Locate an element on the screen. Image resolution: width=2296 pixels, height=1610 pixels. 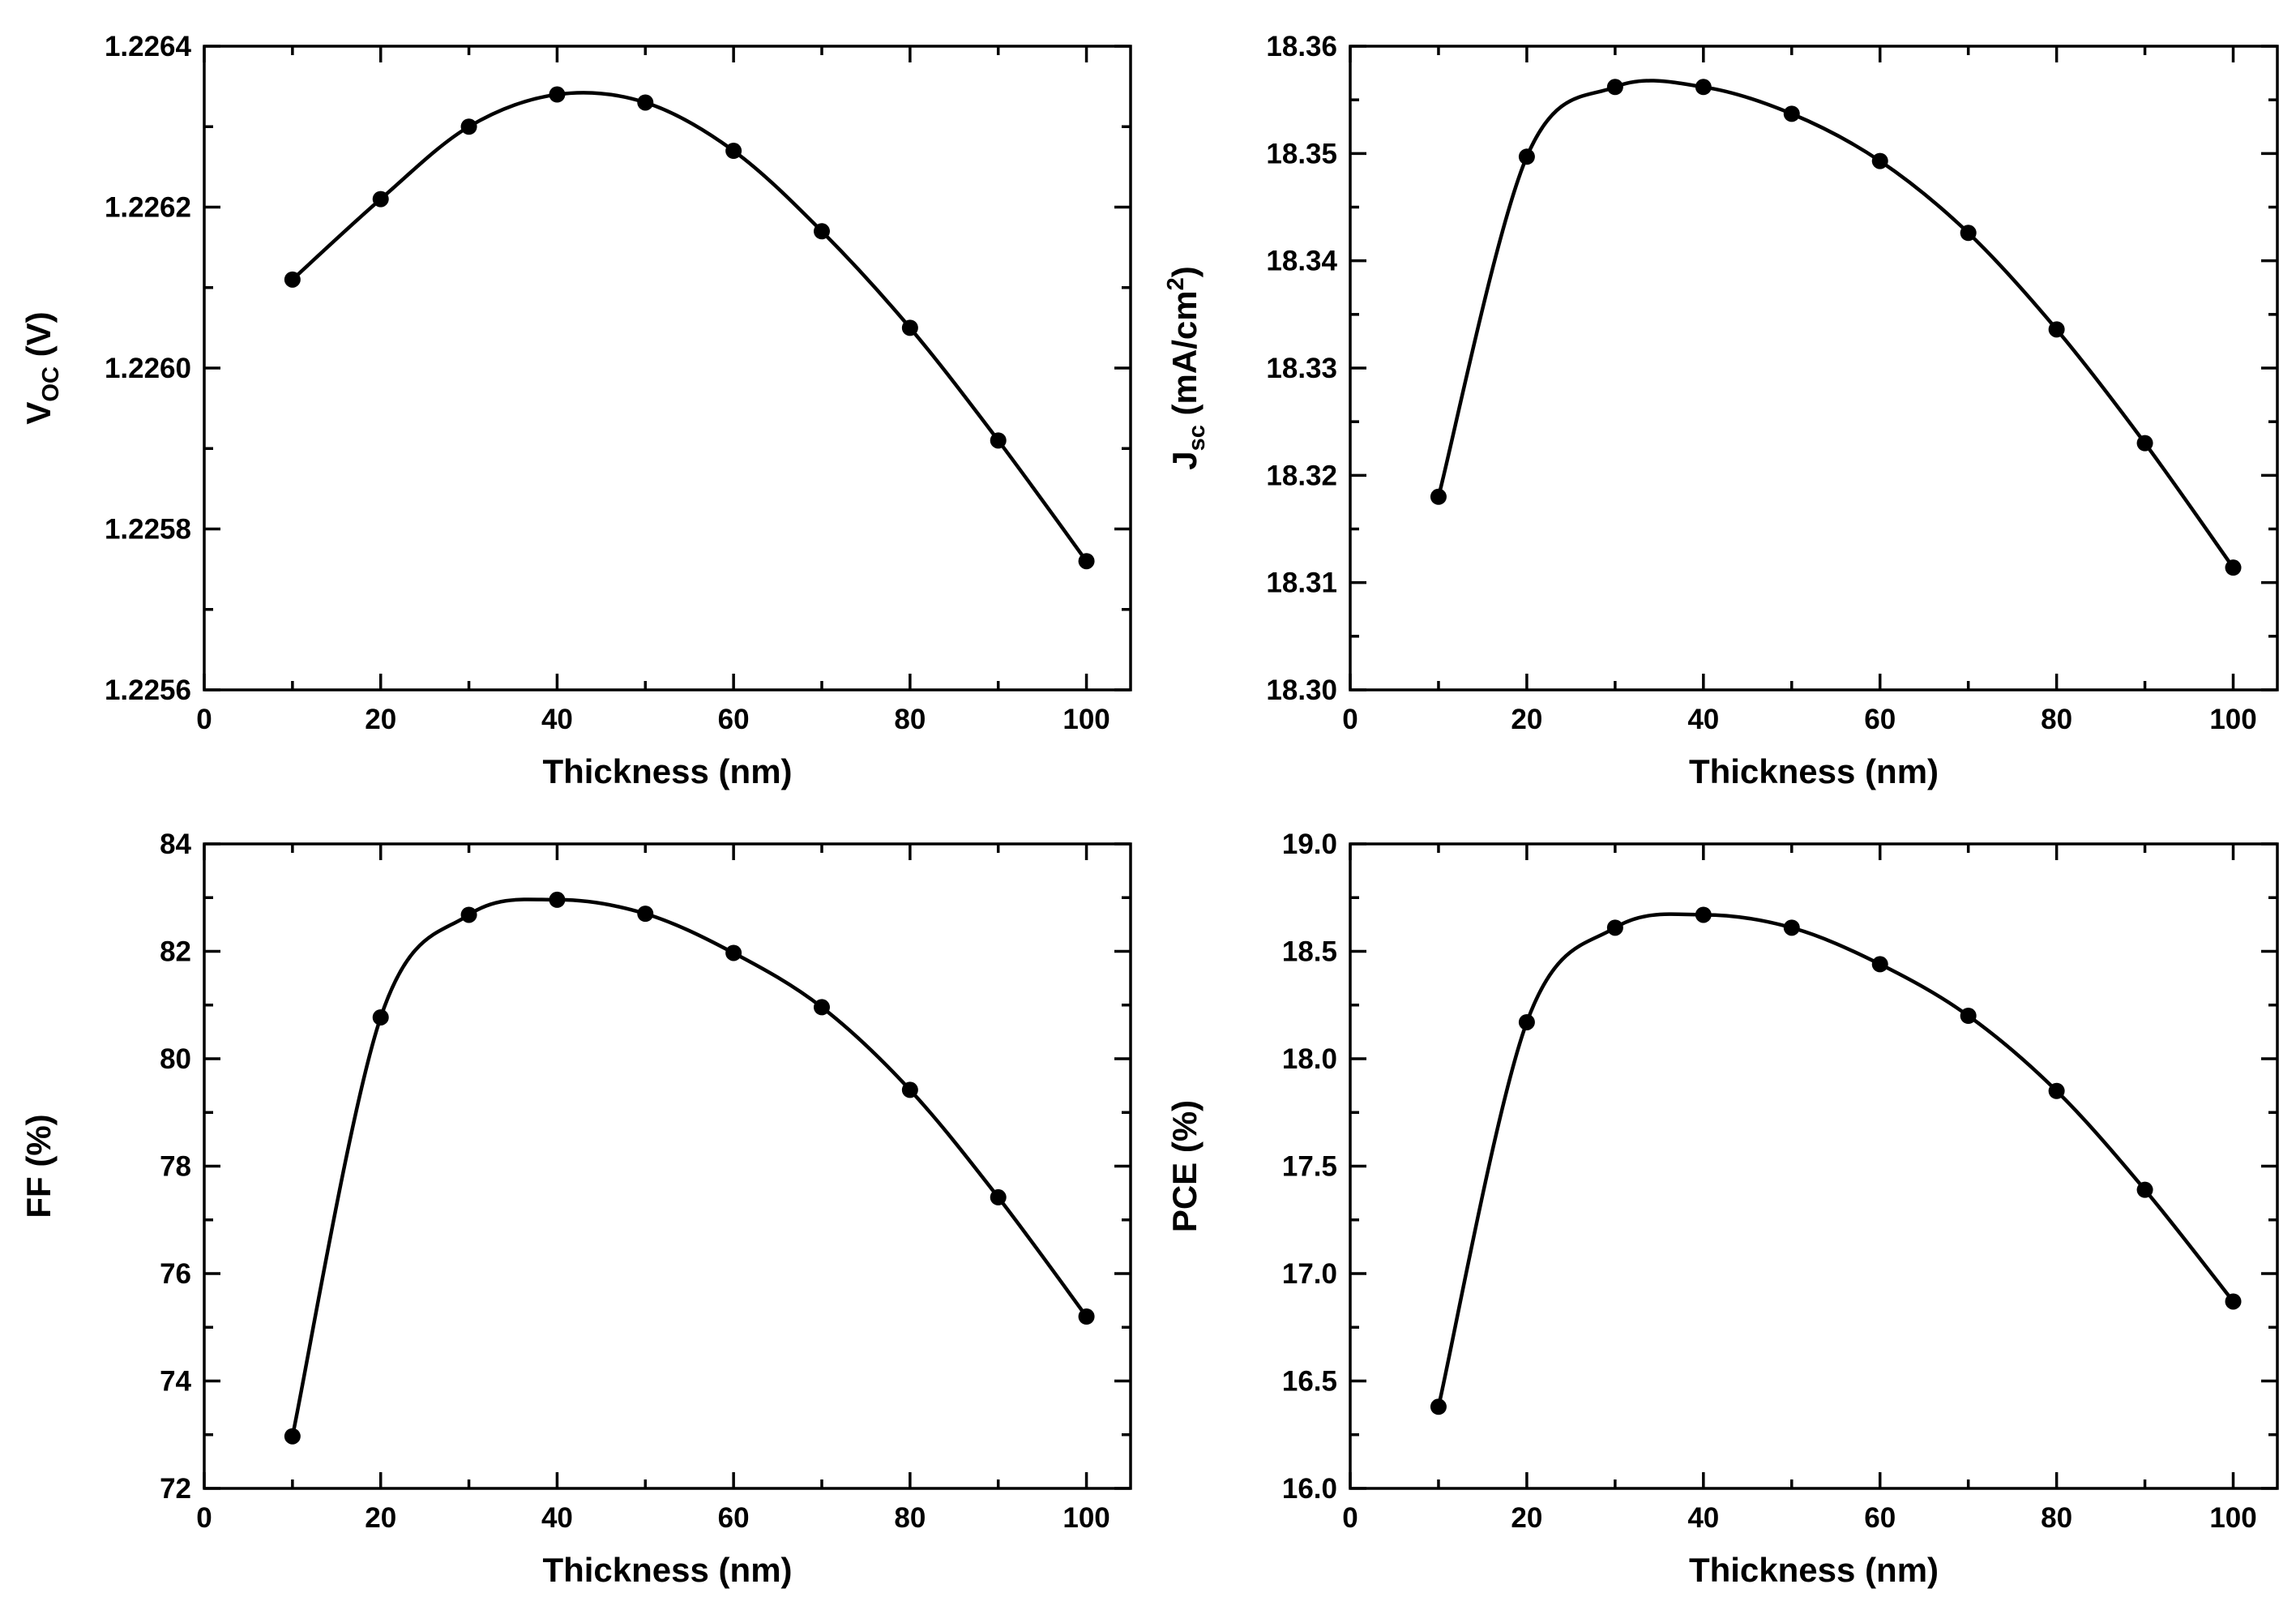
y-tick-label: 18.36 is located at coordinates (1301, 46).